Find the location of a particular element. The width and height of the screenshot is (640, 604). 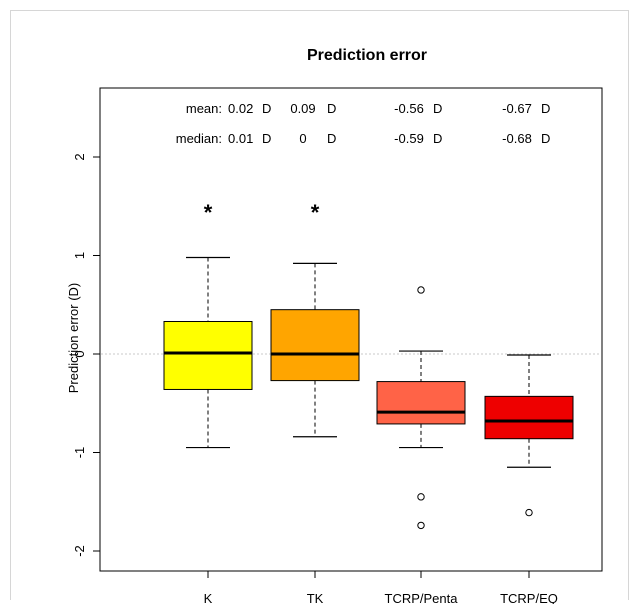

stat-unit-1-1: D is located at coordinates (331, 138).